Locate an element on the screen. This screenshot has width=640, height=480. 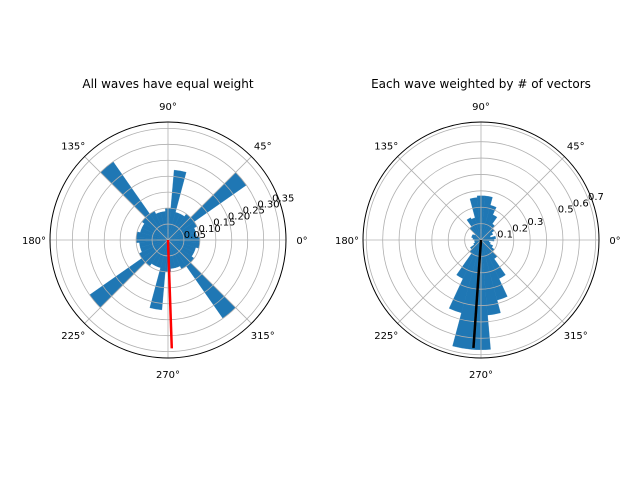
radial-ticks: 0.10.20.3 0.50.60.7 is located at coordinates (550, 216).